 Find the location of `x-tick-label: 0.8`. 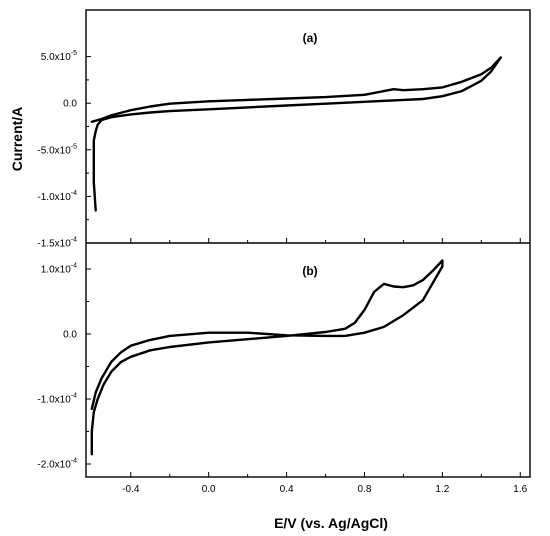

x-tick-label: 0.8 is located at coordinates (365, 489).